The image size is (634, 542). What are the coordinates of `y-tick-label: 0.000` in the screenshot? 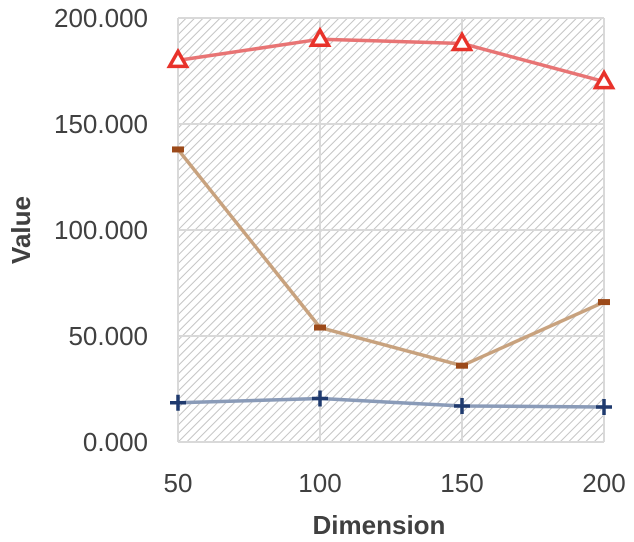 It's located at (115, 442).